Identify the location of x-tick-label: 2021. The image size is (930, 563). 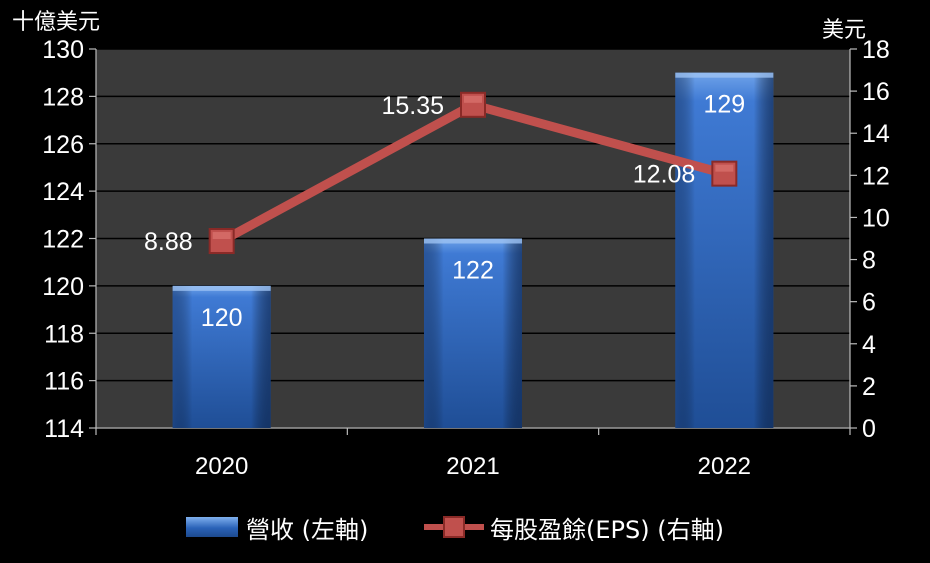
(472, 466).